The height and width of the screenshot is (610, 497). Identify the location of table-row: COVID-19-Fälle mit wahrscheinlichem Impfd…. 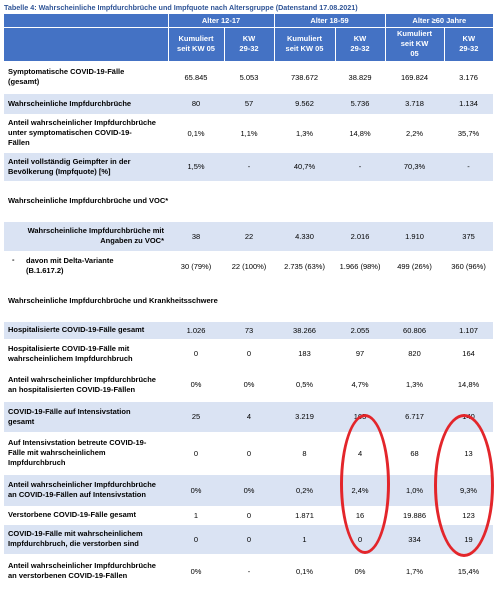
(249, 539).